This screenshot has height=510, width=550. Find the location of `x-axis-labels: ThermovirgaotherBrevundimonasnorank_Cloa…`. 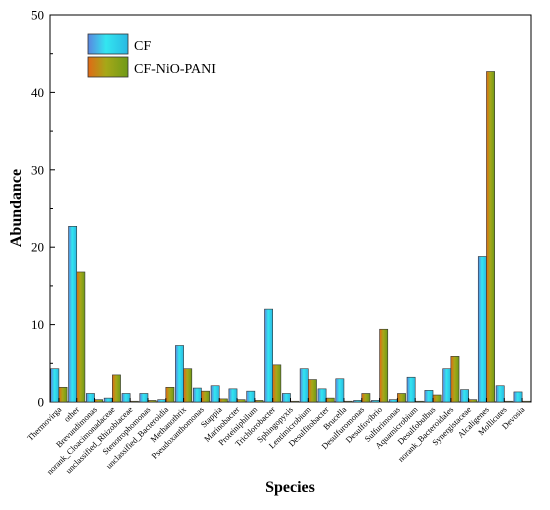

x-axis-labels: ThermovirgaotherBrevundimonasnorank_Cloa… is located at coordinates (276, 437).